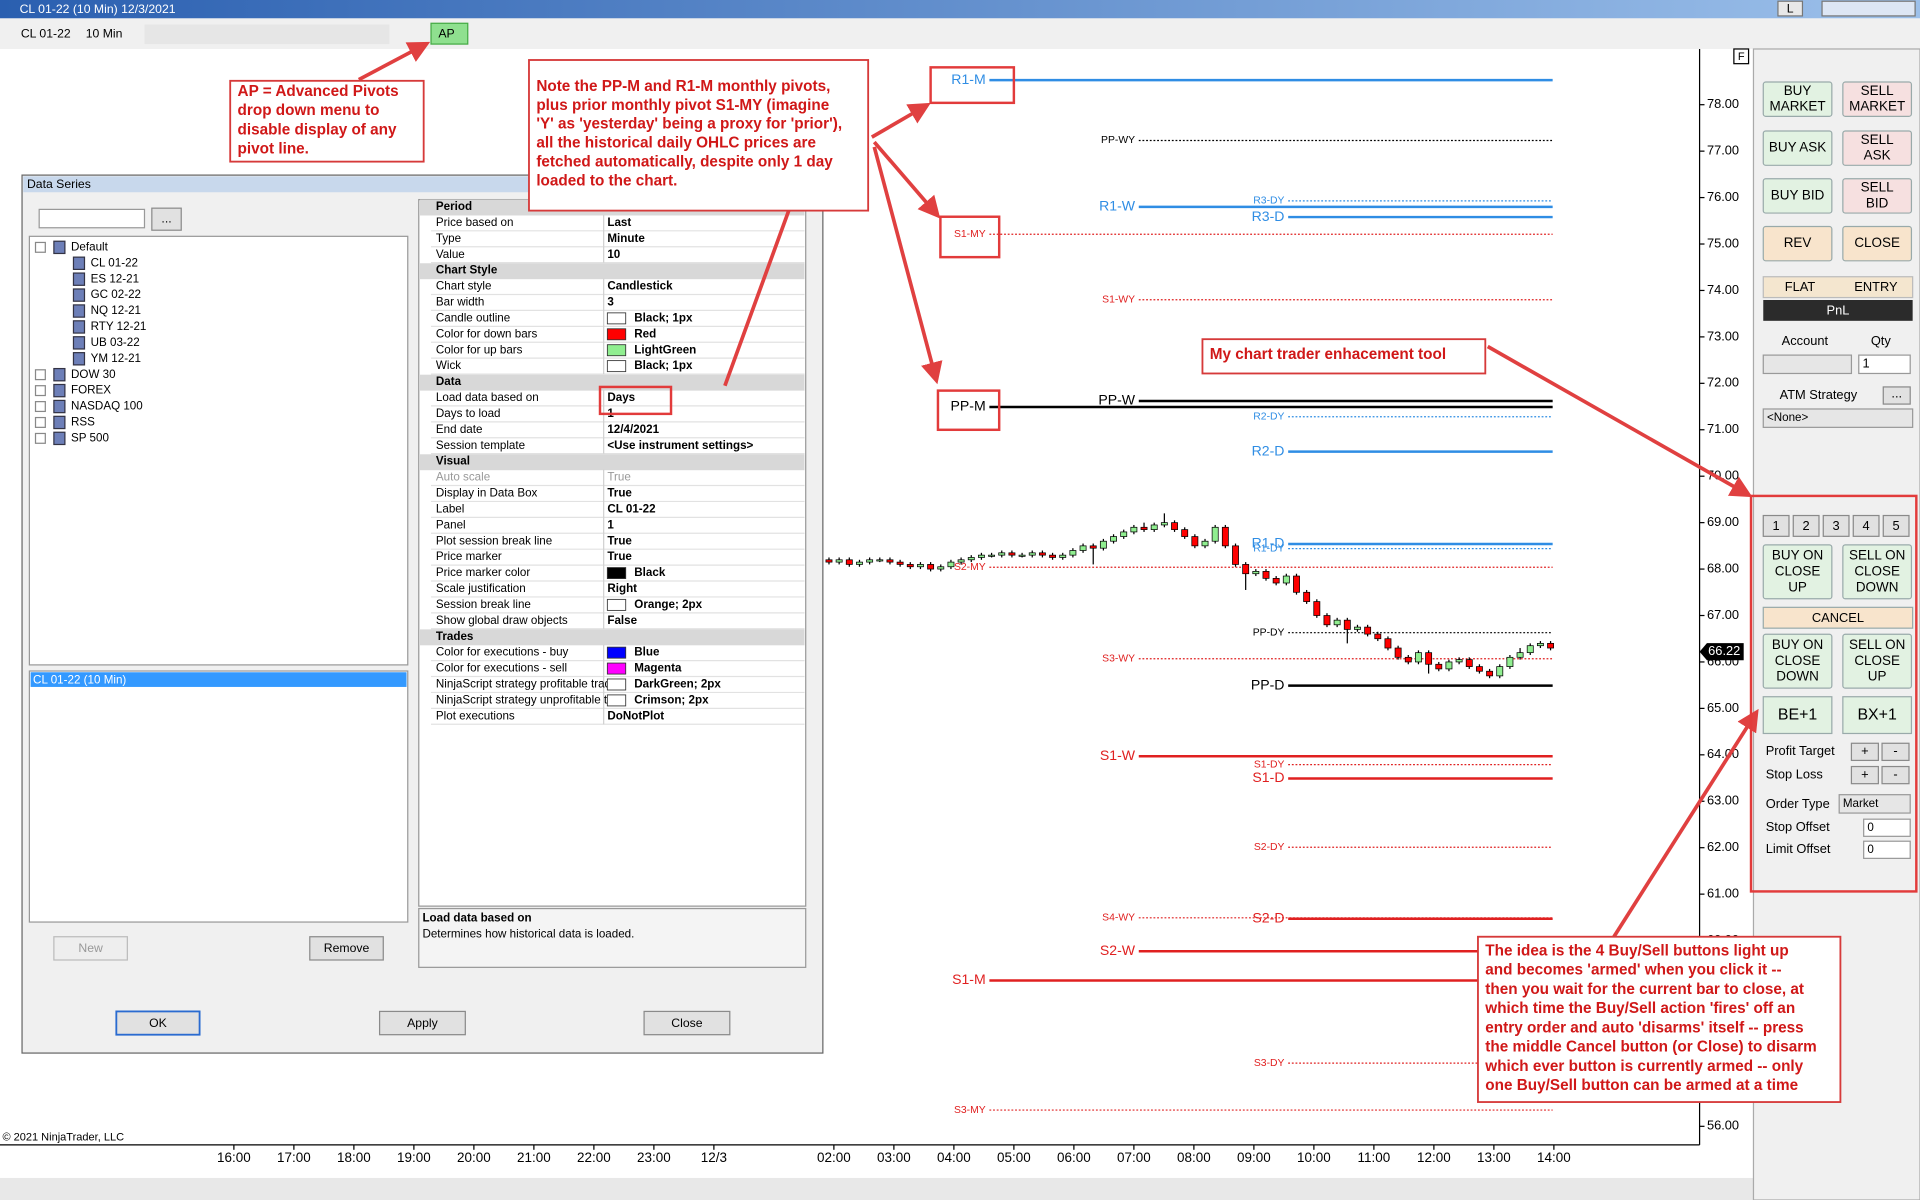 The image size is (1920, 1200). I want to click on cancel-button, so click(1838, 617).